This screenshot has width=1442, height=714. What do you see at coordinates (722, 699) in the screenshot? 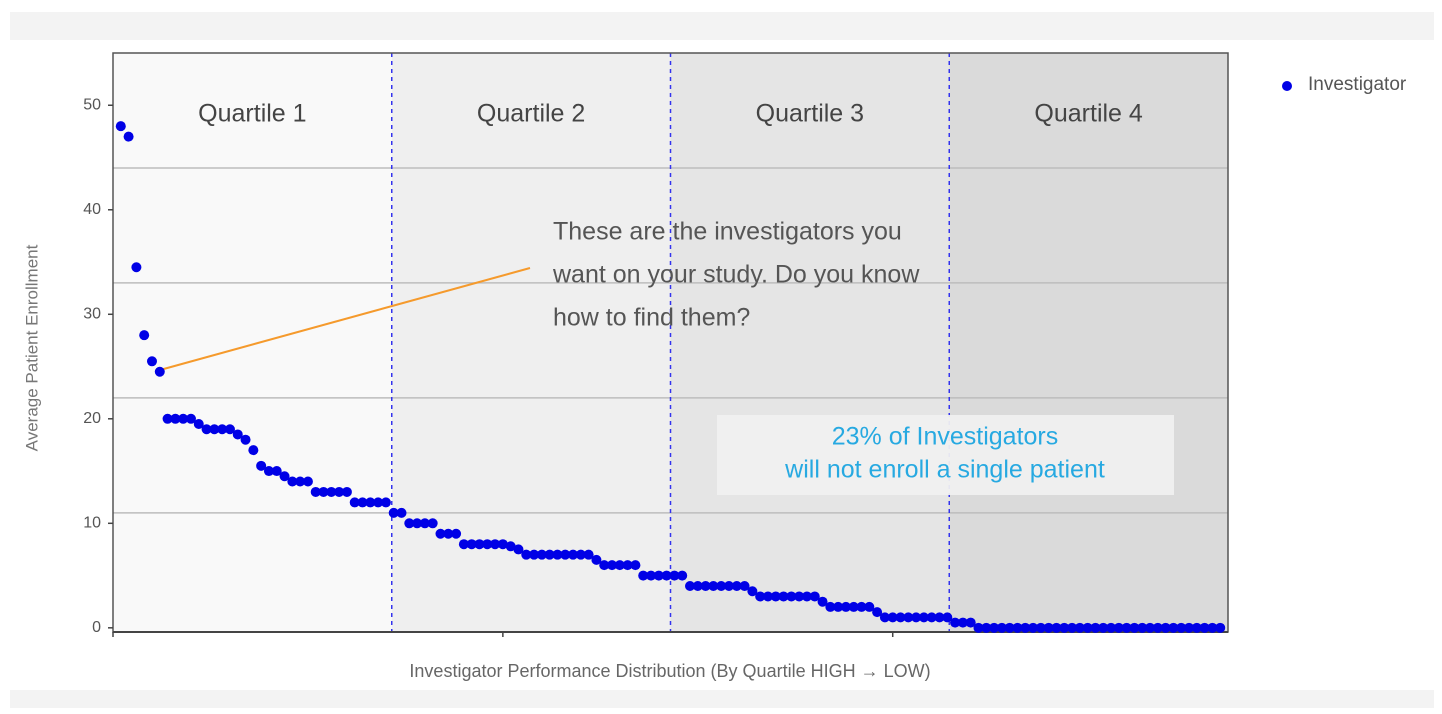
I see `bottom-band` at bounding box center [722, 699].